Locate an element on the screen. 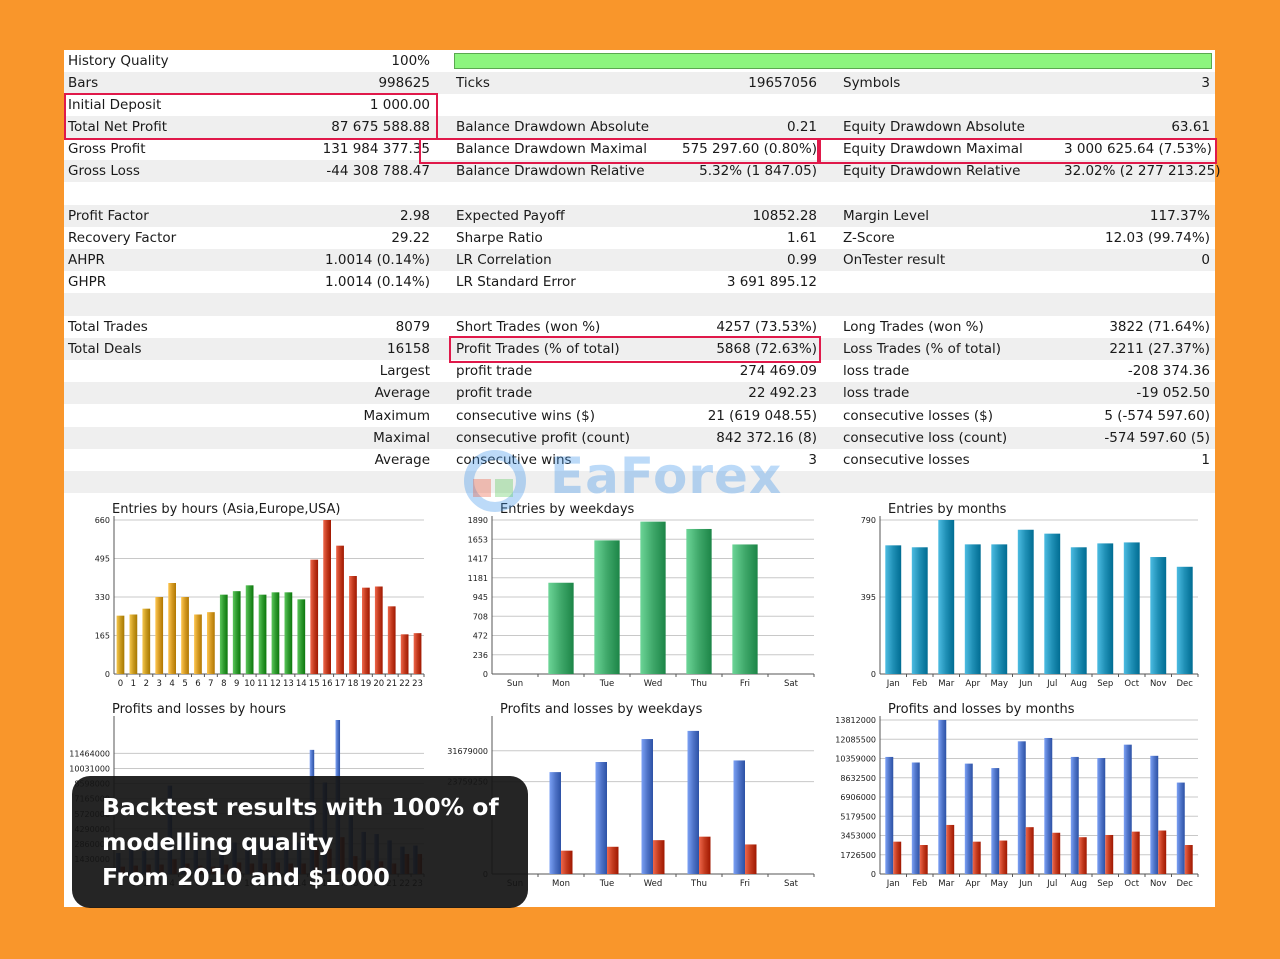  x-tick-label: Mar is located at coordinates (946, 684).